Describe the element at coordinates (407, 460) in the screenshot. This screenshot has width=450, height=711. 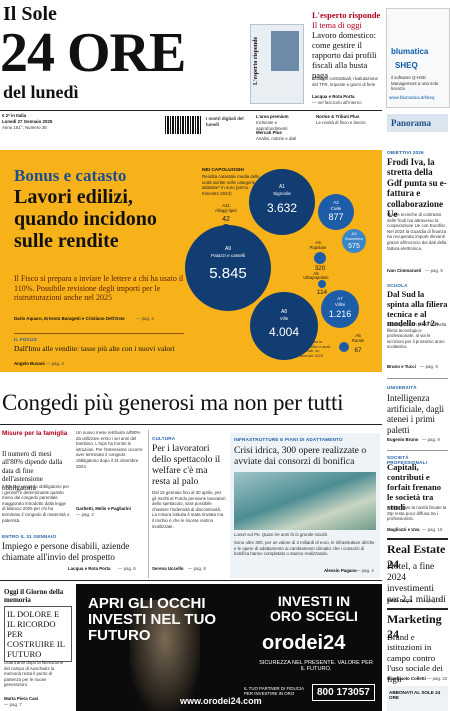
I see `kicker: SOCIETÀ PROFESSIONALI` at that location.